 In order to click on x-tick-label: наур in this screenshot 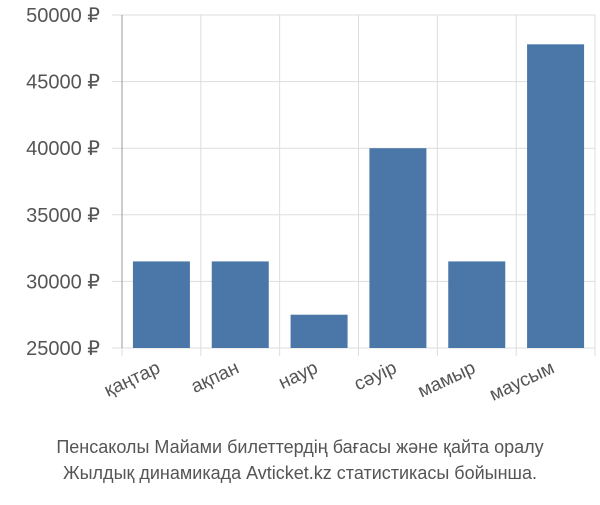, I will do `click(298, 375)`.